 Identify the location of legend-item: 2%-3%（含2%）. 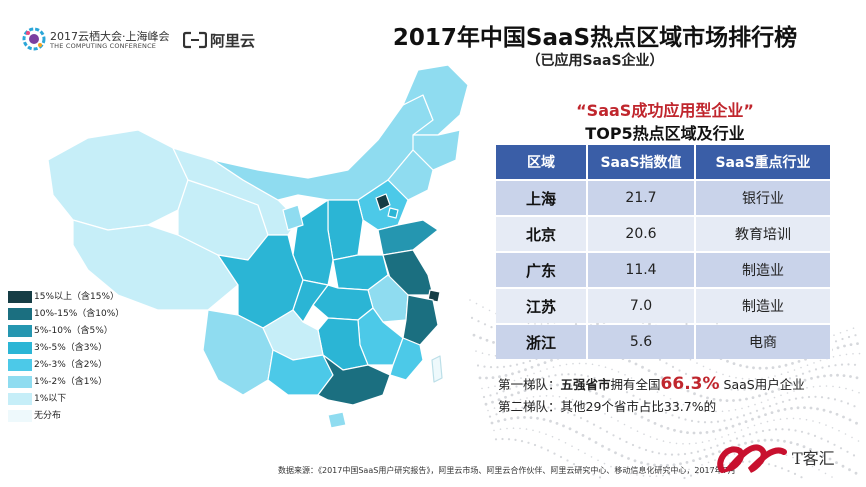
(78, 365).